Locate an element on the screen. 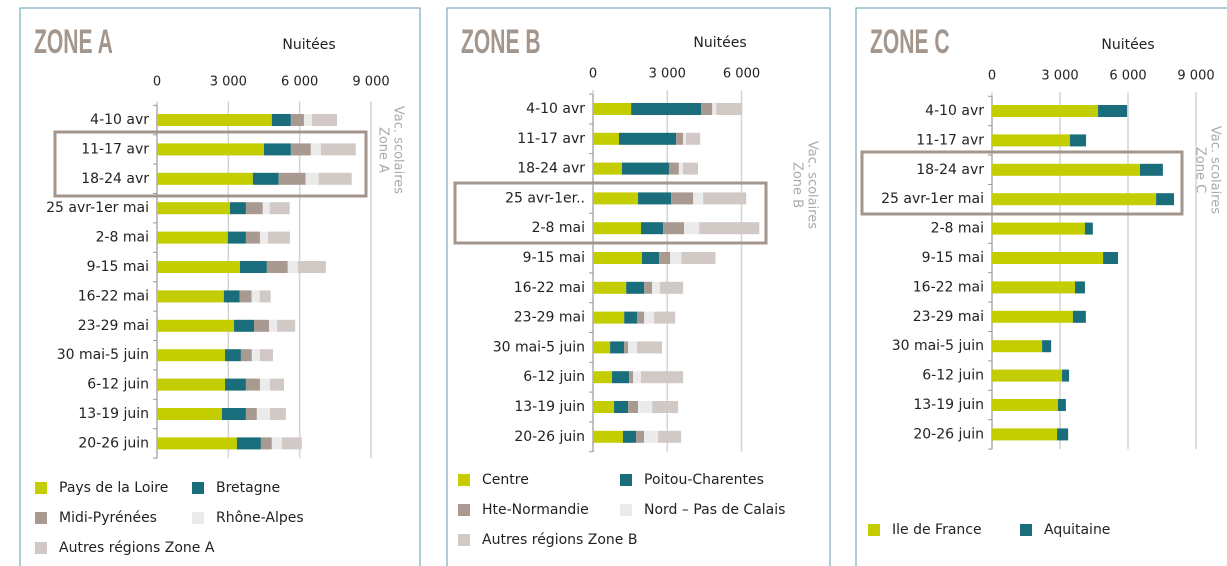  y-tick-label: 2-8 mai is located at coordinates (558, 228).